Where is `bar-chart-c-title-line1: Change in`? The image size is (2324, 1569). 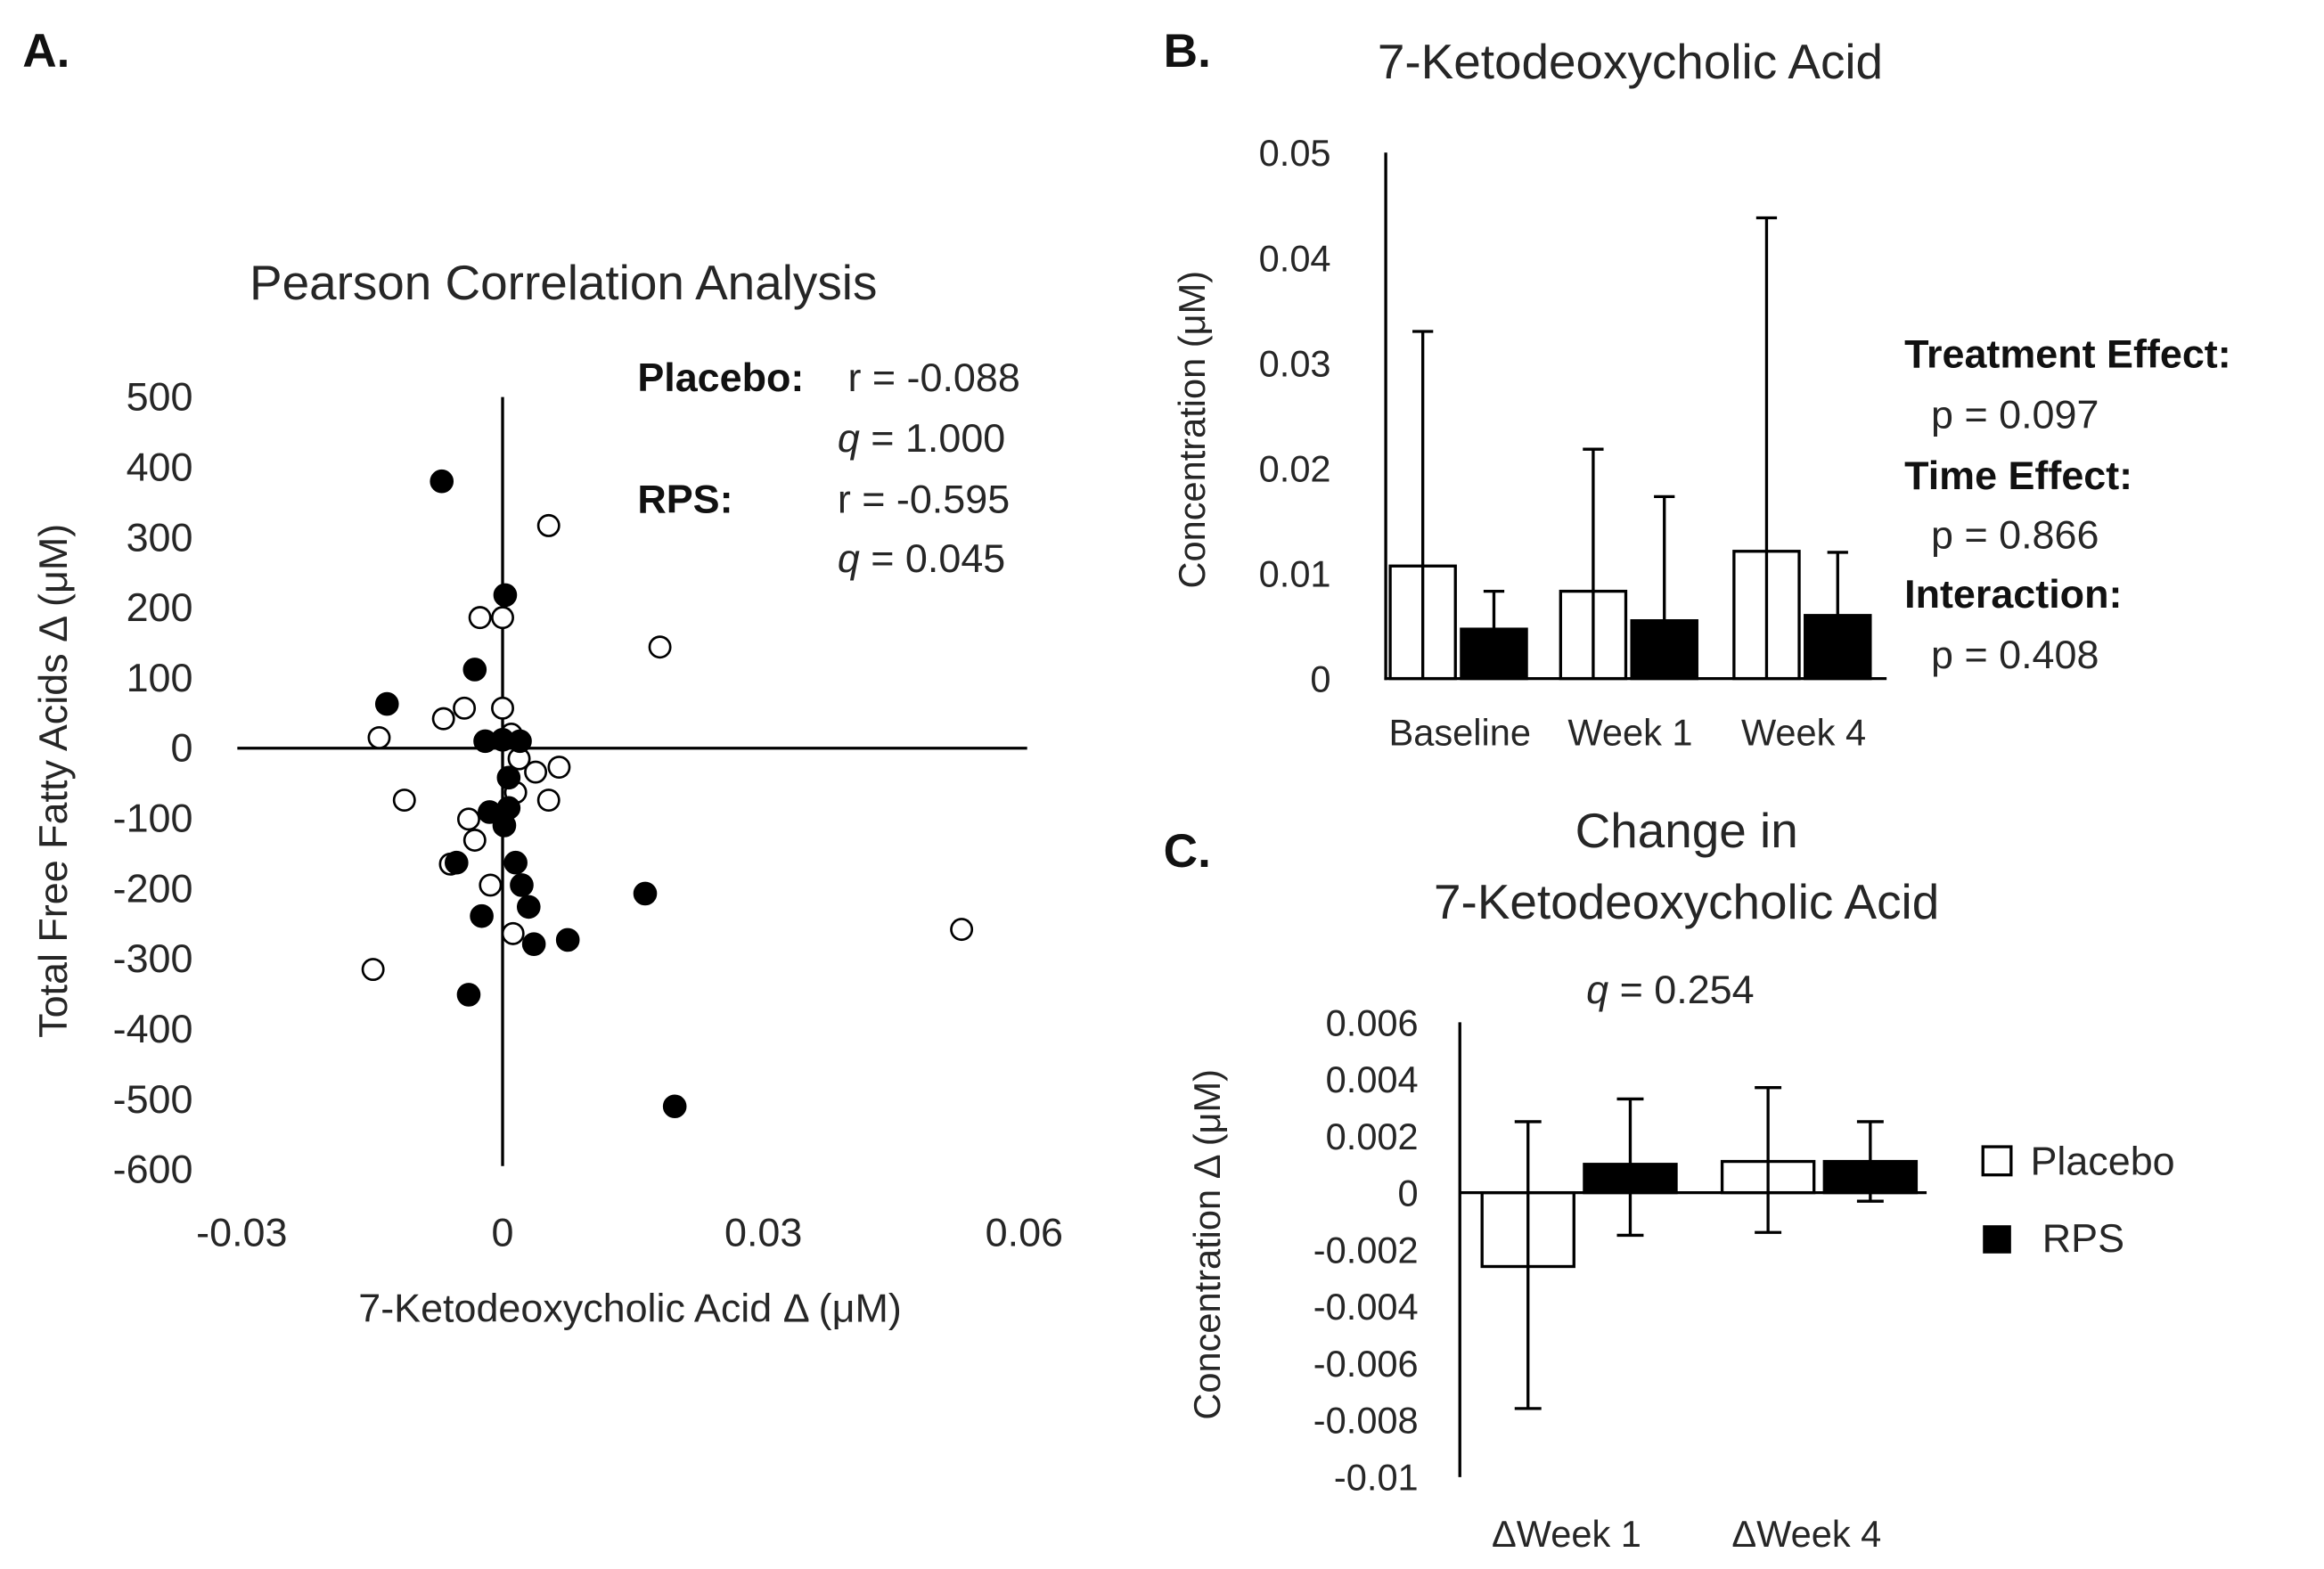 bar-chart-c-title-line1: Change in is located at coordinates (1686, 831).